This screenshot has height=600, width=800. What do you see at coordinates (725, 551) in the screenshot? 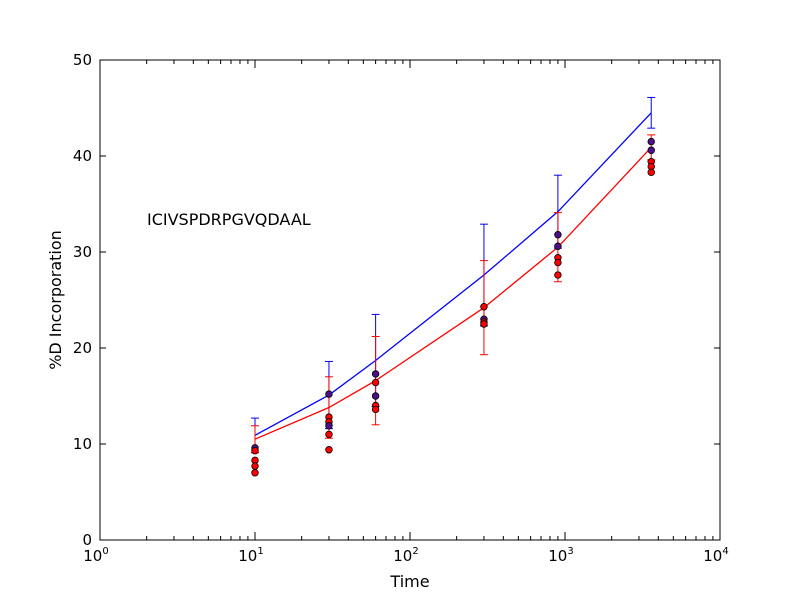
I see `x-tick-exponent: 4` at bounding box center [725, 551].